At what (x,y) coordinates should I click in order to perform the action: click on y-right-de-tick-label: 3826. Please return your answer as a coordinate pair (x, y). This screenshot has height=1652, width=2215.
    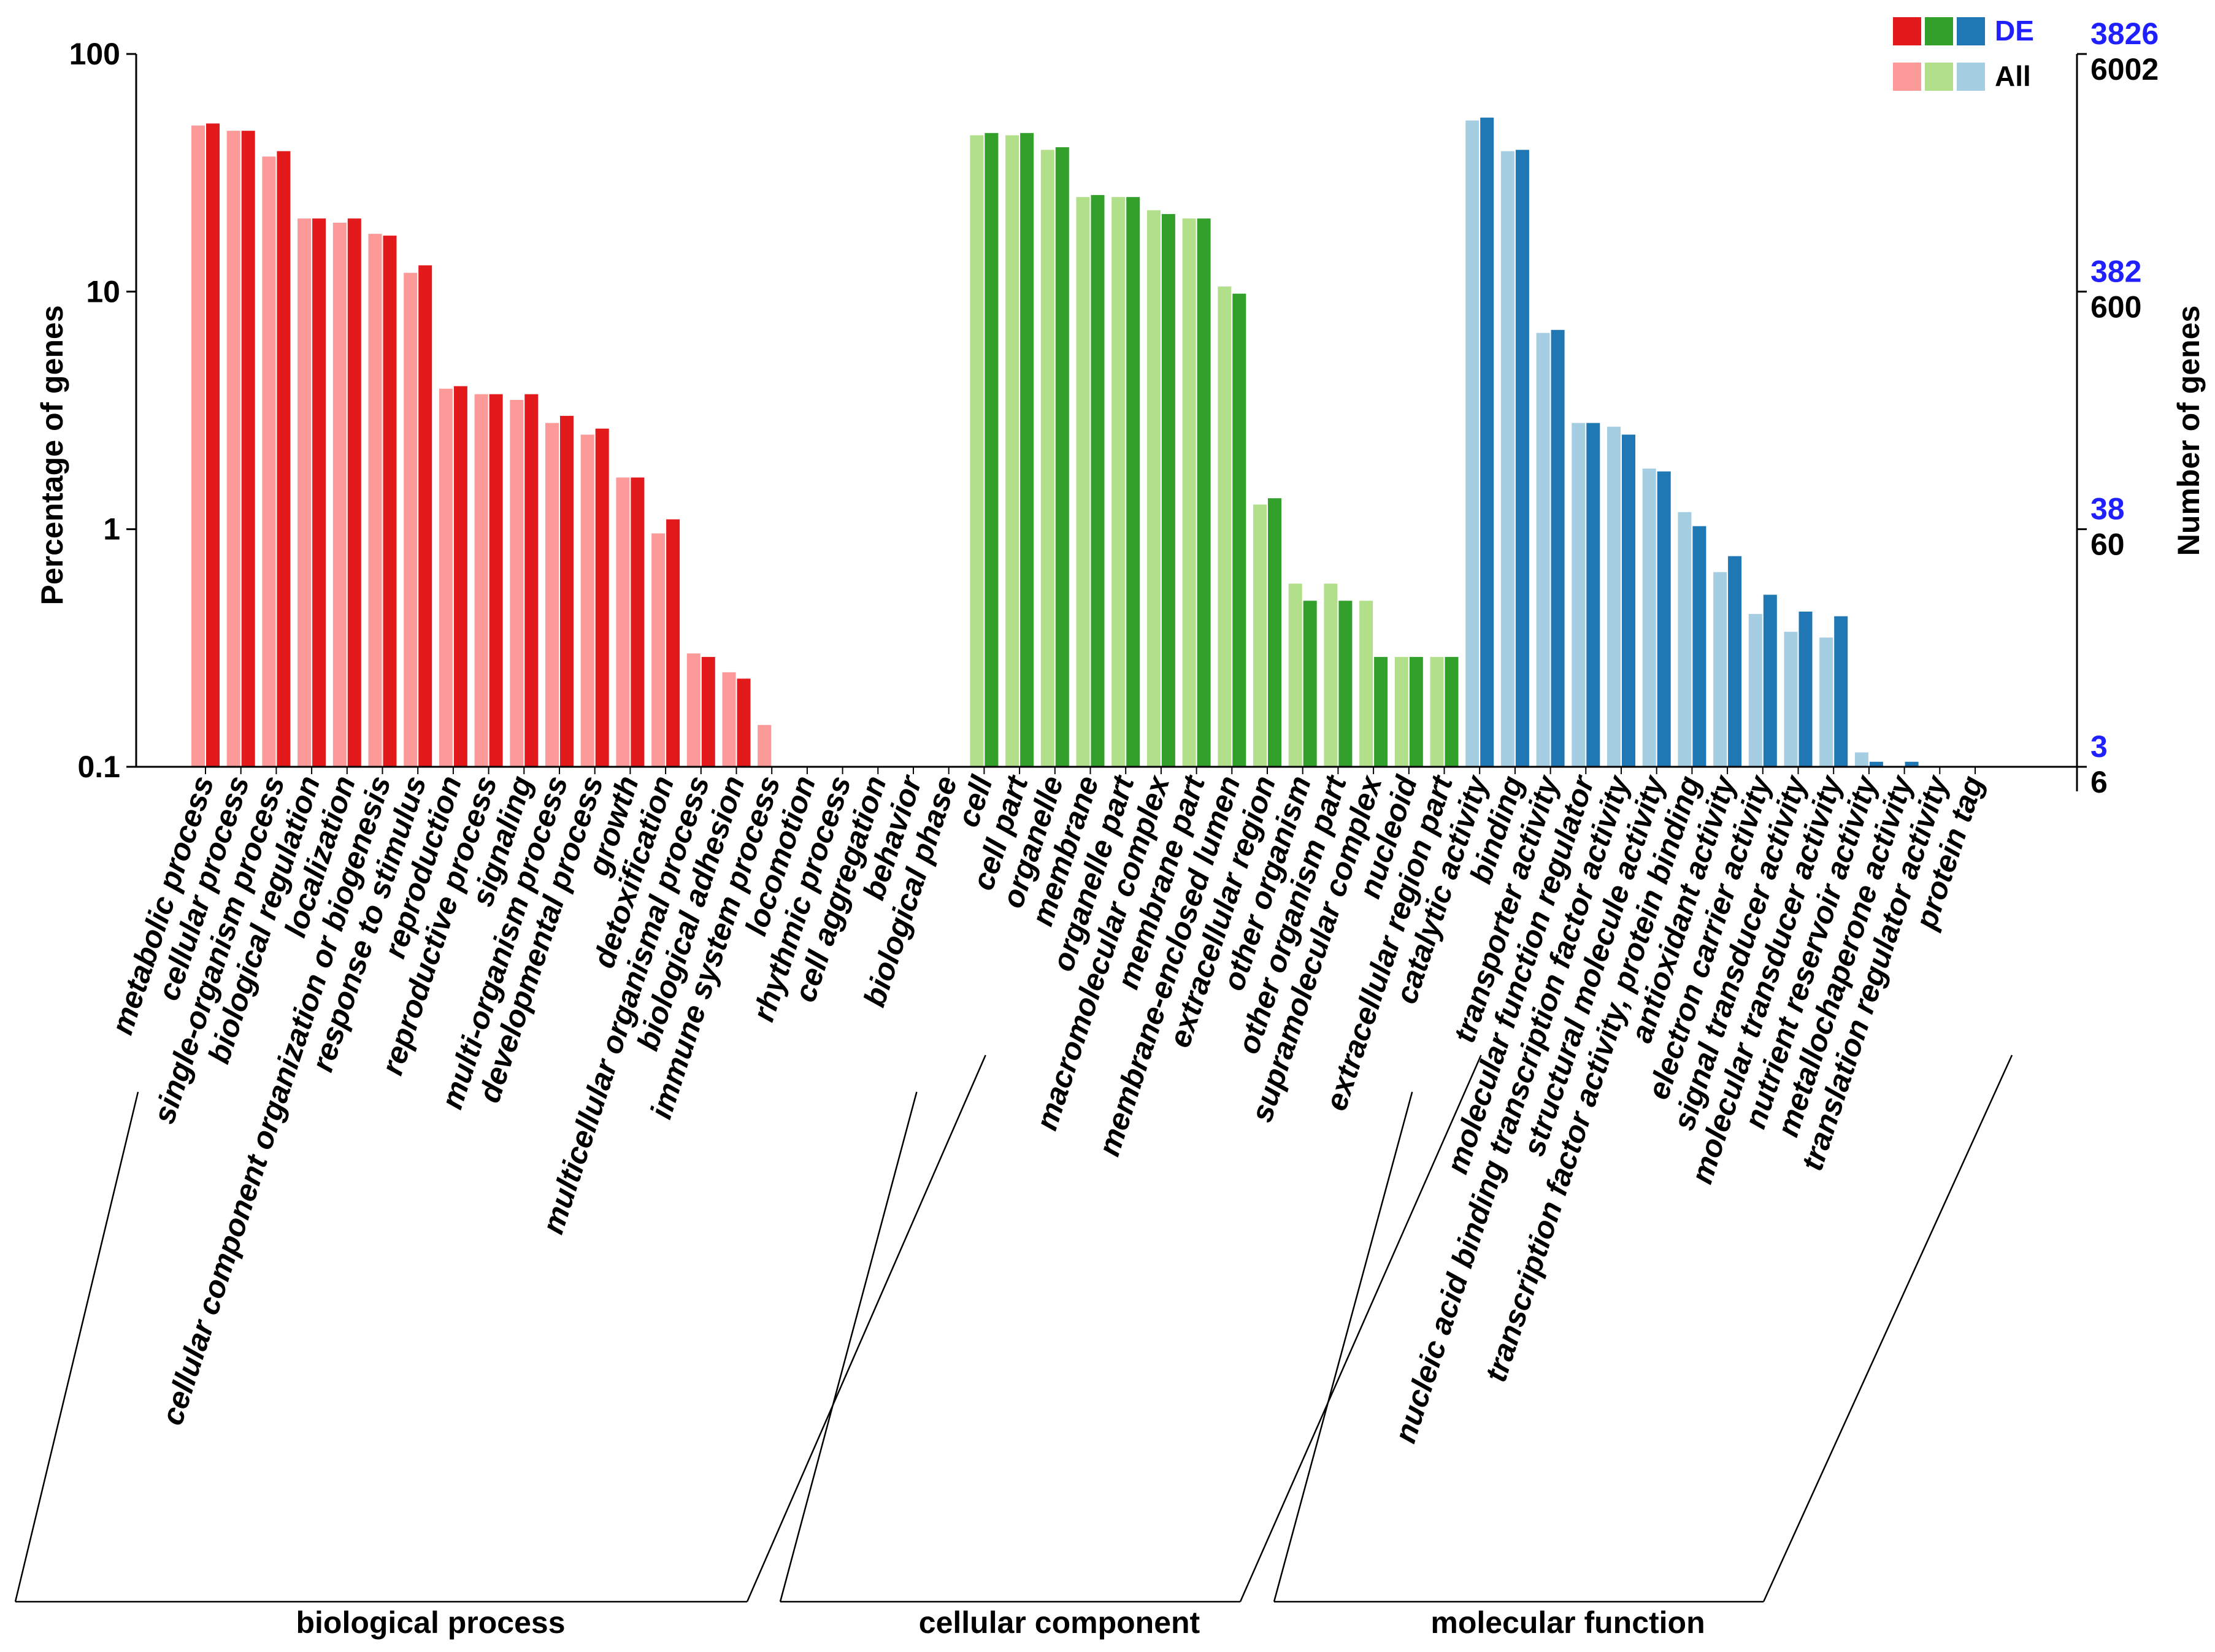
    Looking at the image, I should click on (2124, 34).